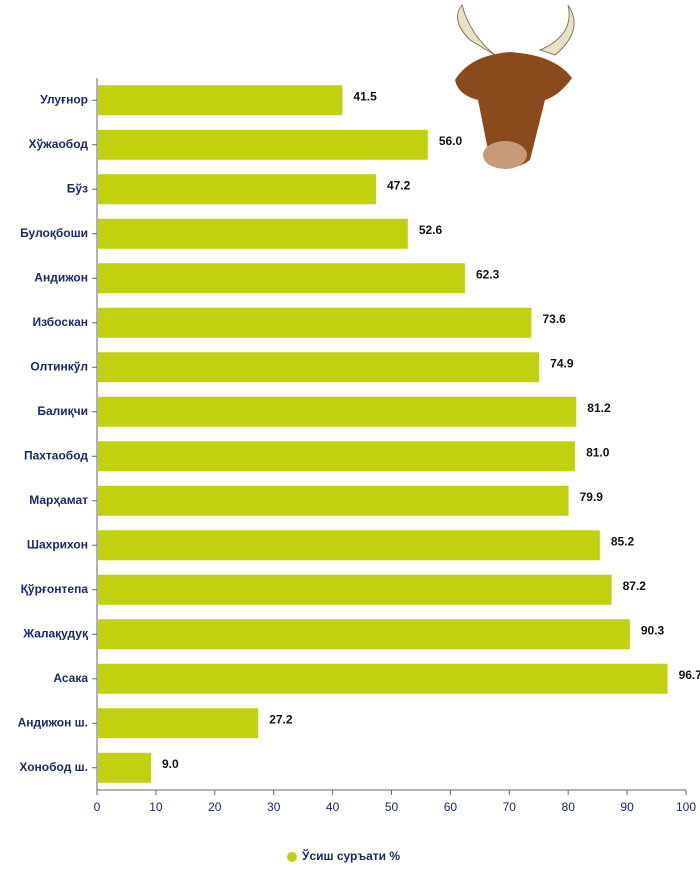  I want to click on x-tick-label: 100, so click(686, 807).